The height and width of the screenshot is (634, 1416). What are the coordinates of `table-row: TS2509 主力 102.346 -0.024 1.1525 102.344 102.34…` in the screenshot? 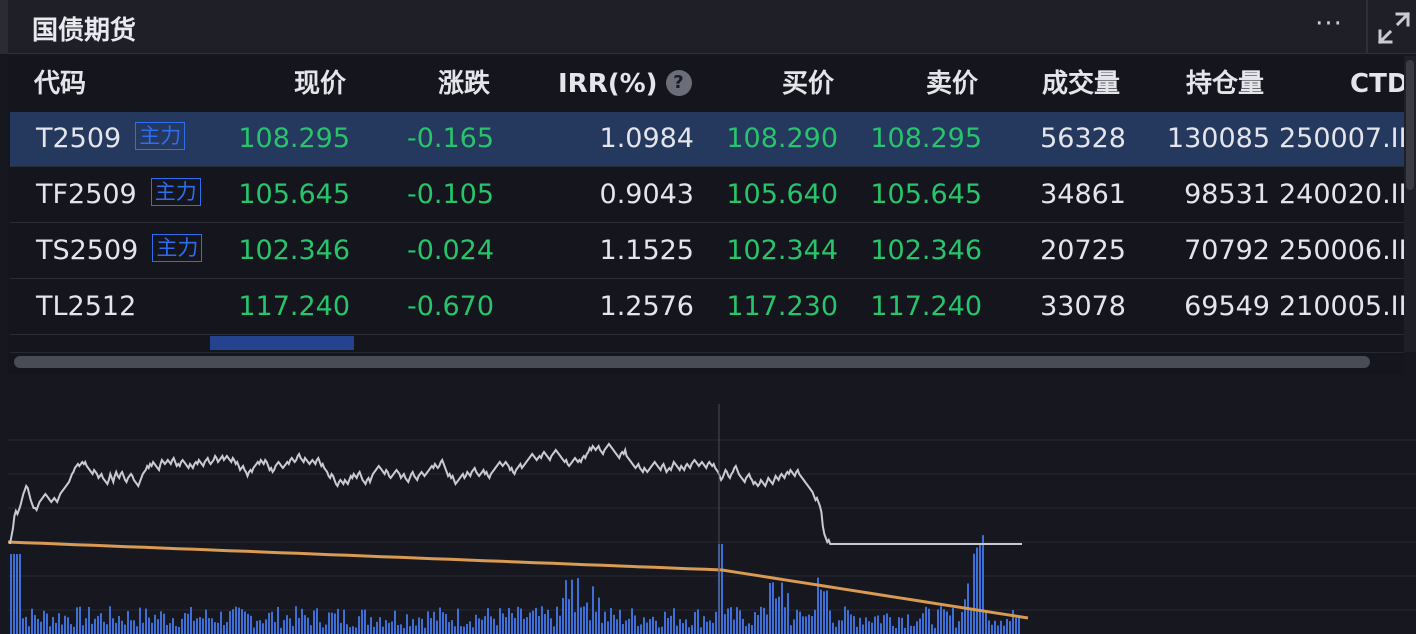 It's located at (713, 251).